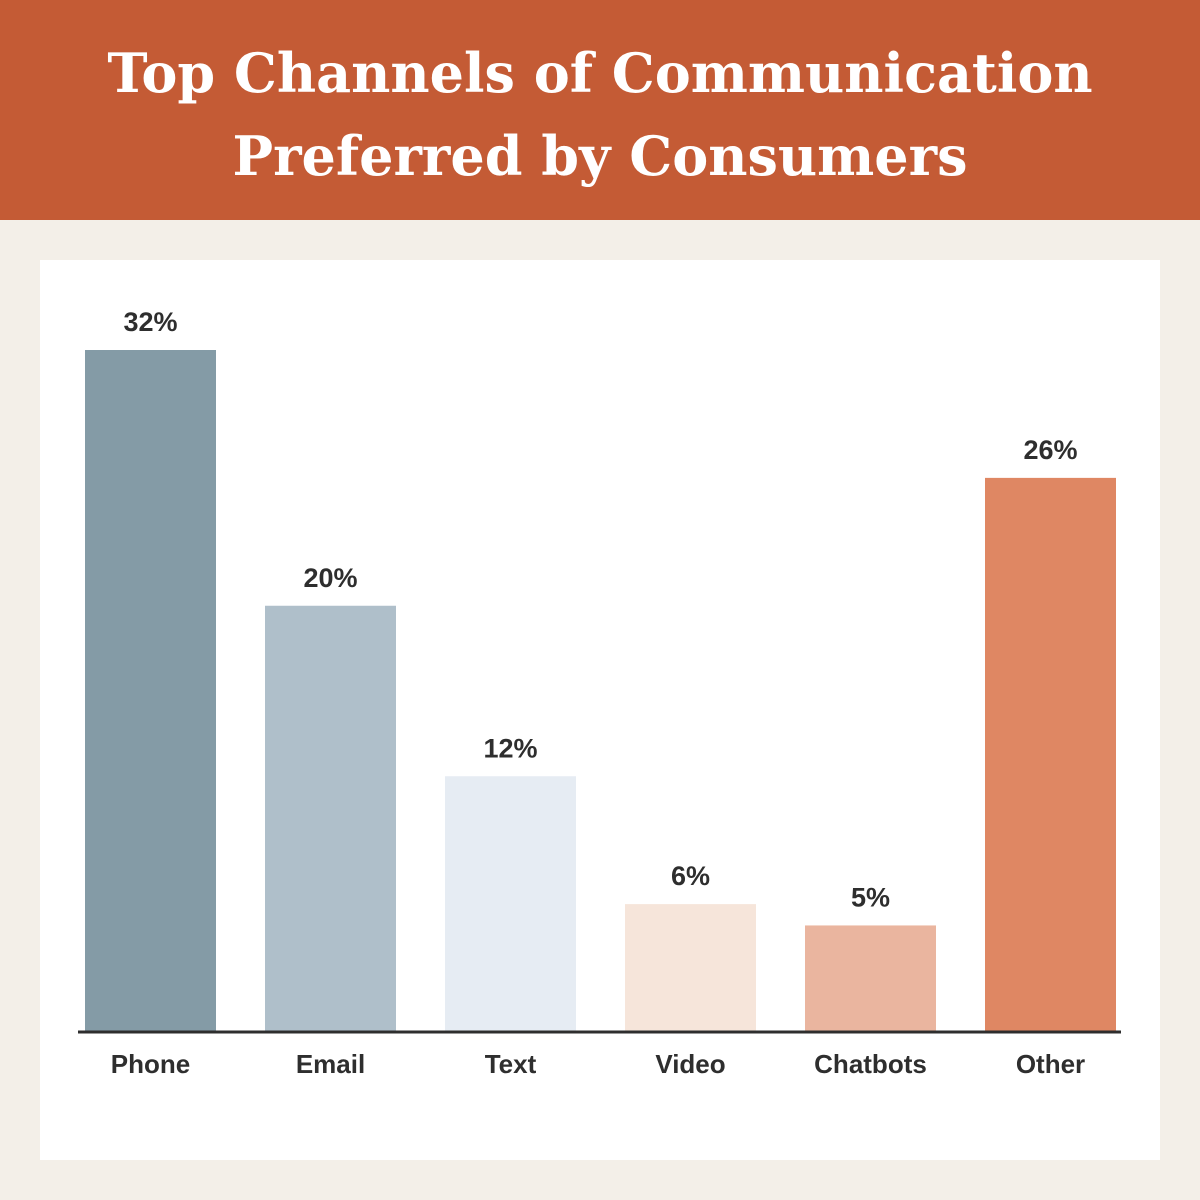 The width and height of the screenshot is (1200, 1200). I want to click on category-label-text: Text, so click(511, 1064).